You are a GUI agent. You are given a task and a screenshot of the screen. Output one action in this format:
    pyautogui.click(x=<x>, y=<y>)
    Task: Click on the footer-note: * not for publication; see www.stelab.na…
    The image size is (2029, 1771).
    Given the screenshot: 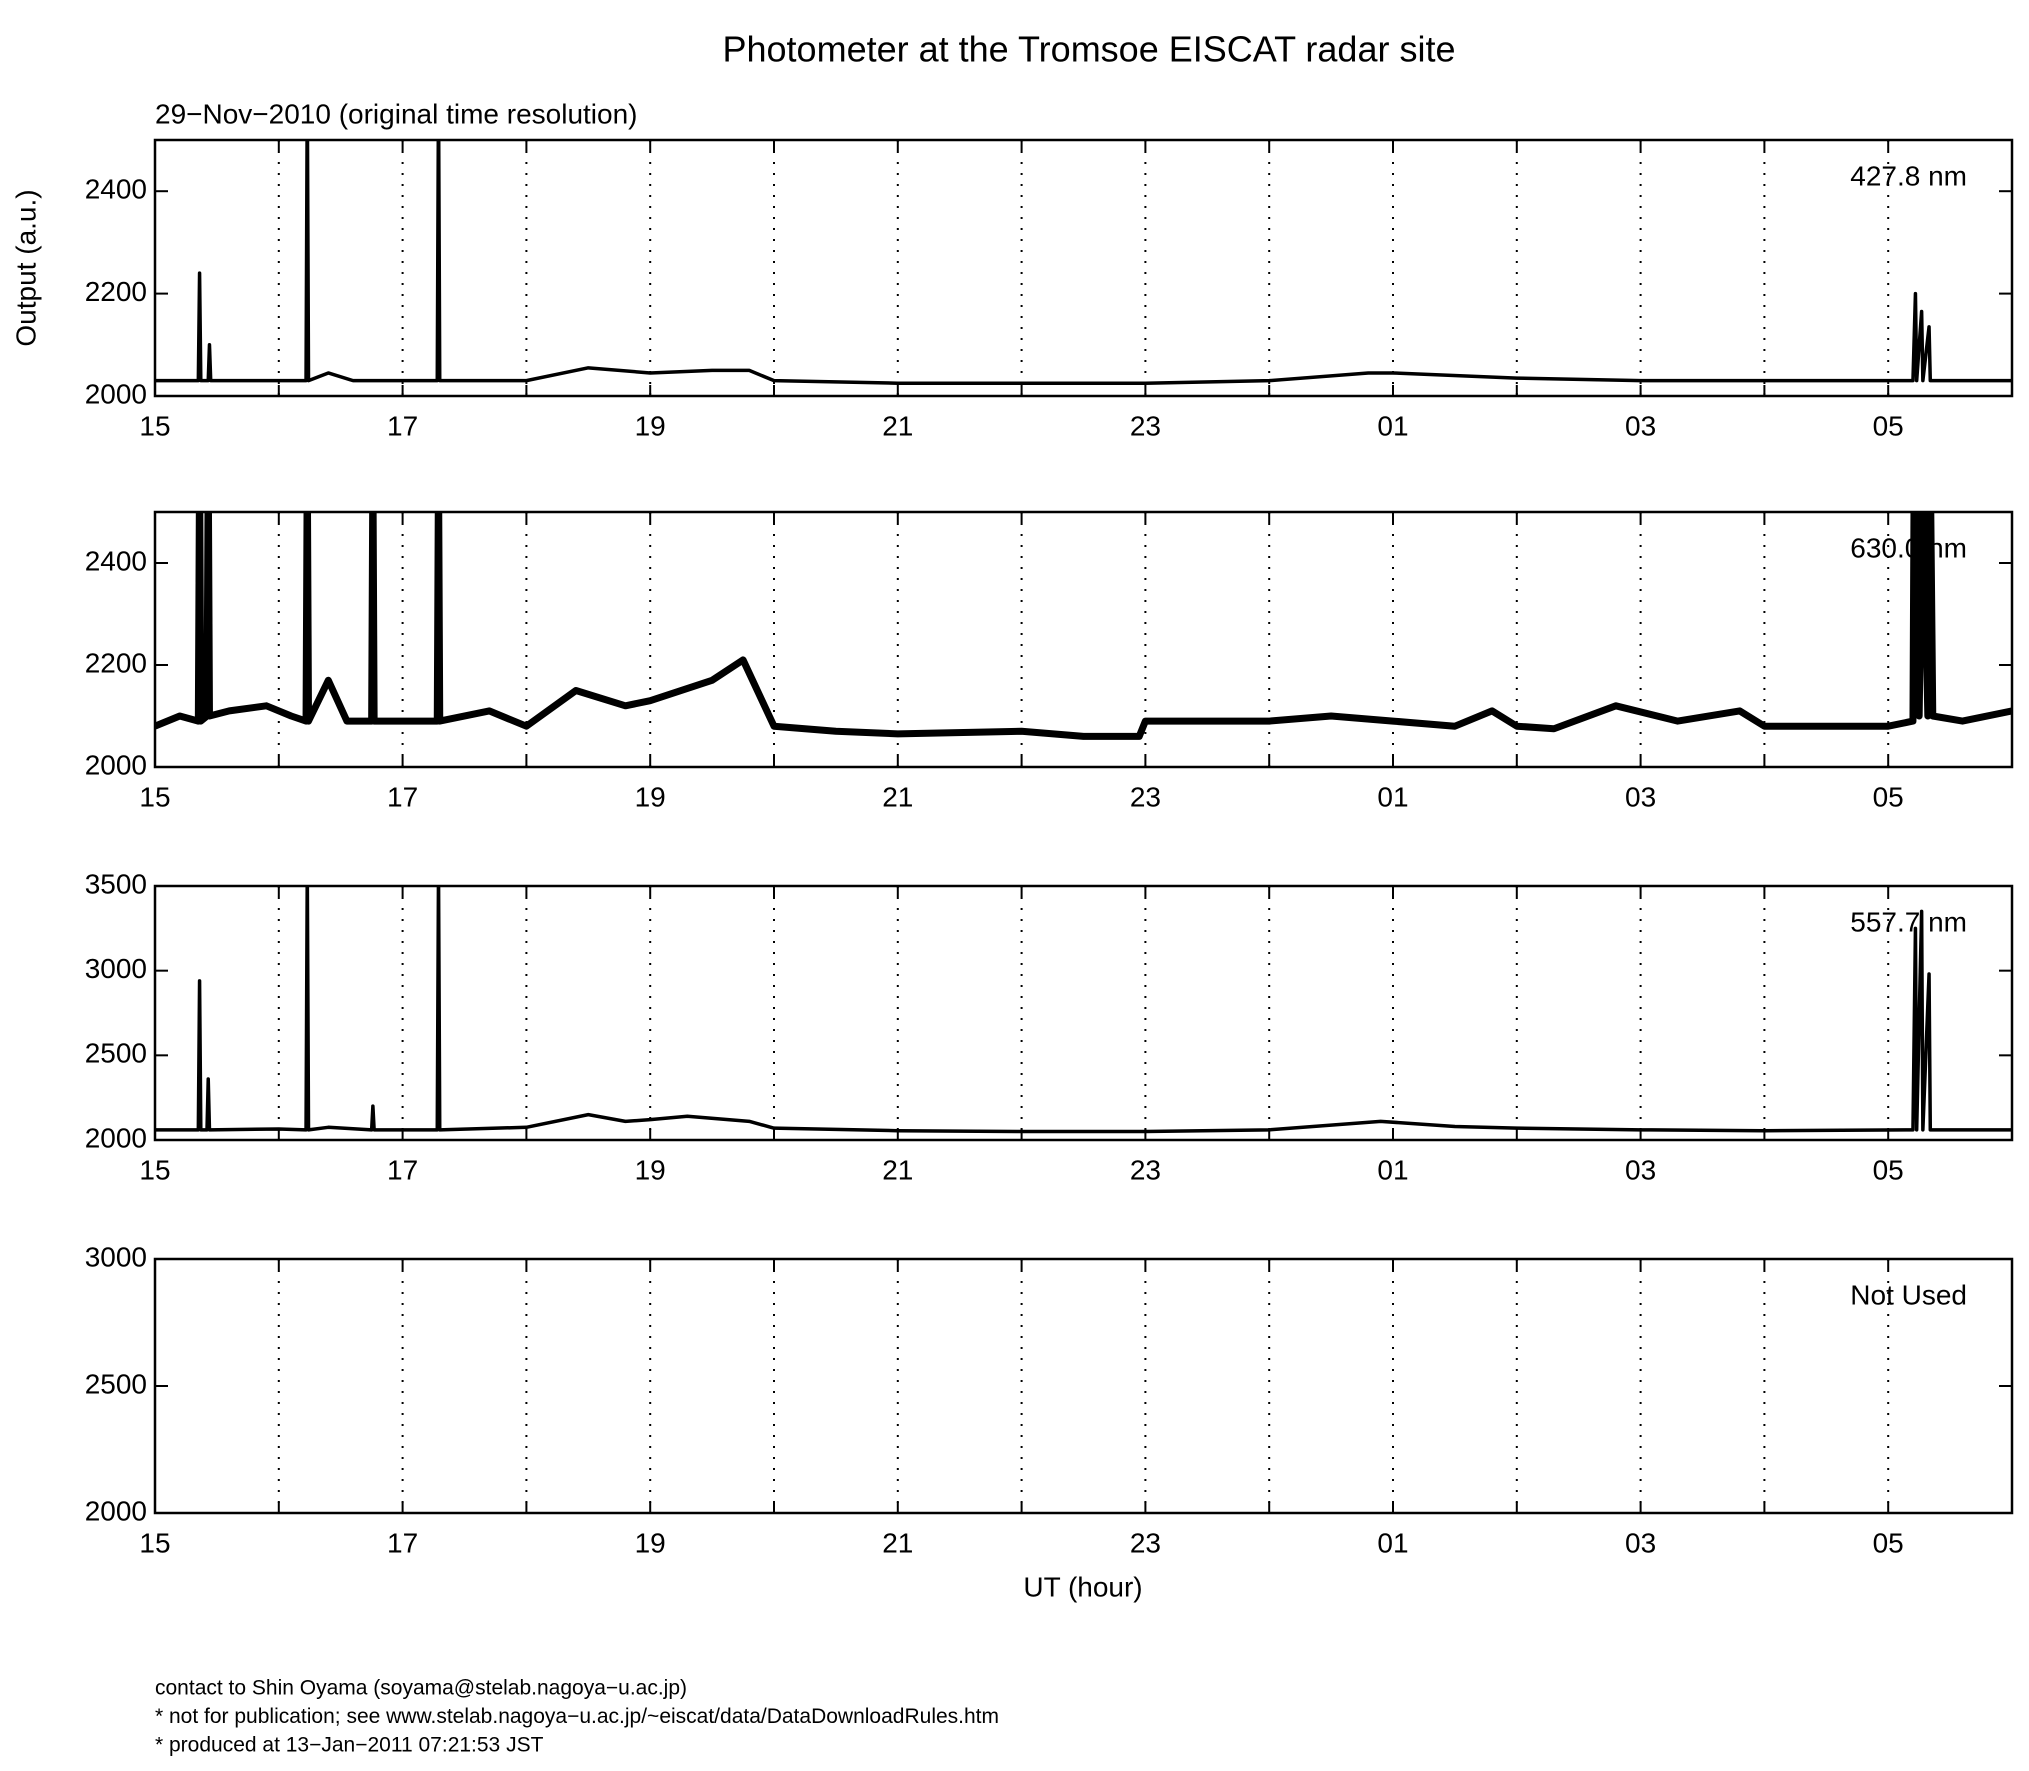 What is the action you would take?
    pyautogui.click(x=577, y=1716)
    